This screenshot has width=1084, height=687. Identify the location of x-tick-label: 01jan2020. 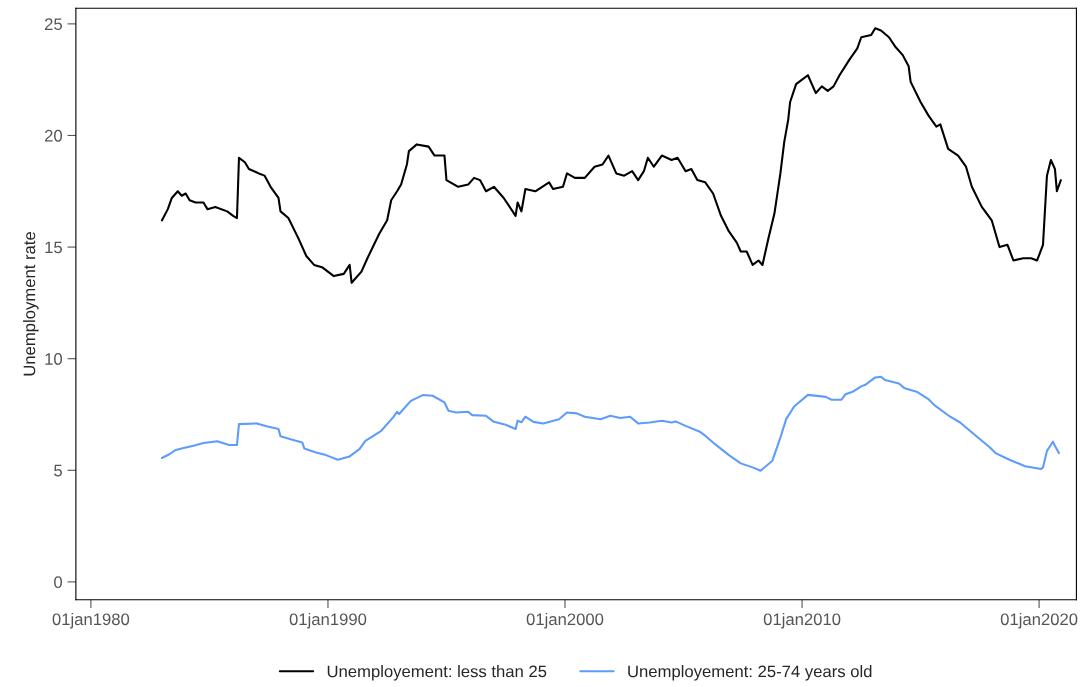
(1039, 620).